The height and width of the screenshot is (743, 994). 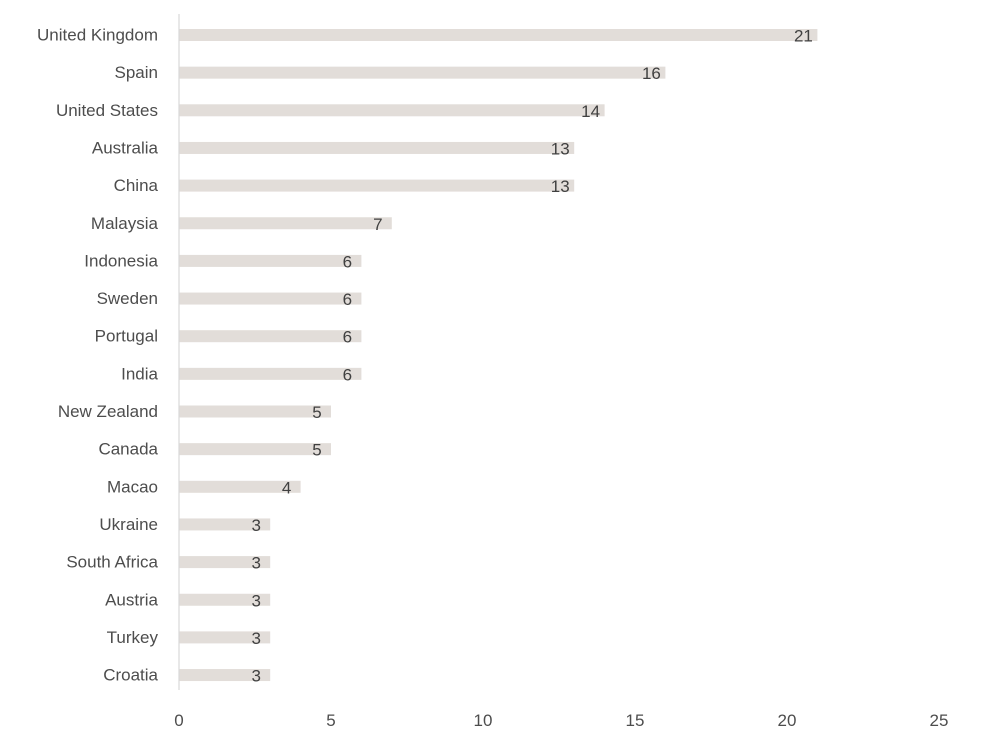 I want to click on value-label-turkey: 3, so click(x=255, y=638).